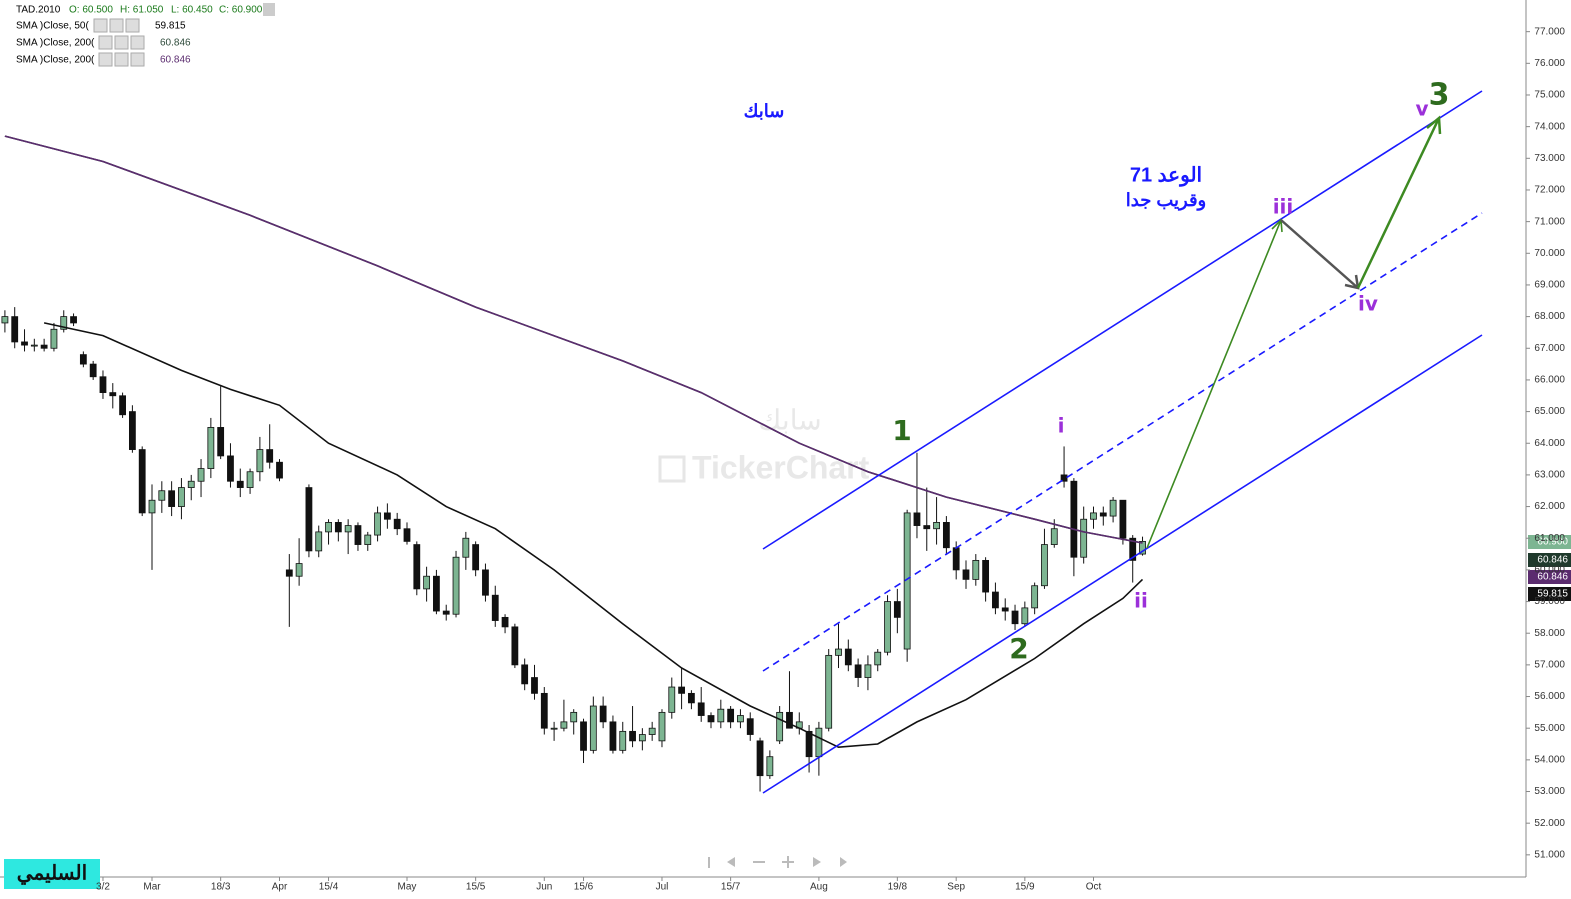 The image size is (1571, 899). What do you see at coordinates (1549, 696) in the screenshot?
I see `y-tick-label: 56.000` at bounding box center [1549, 696].